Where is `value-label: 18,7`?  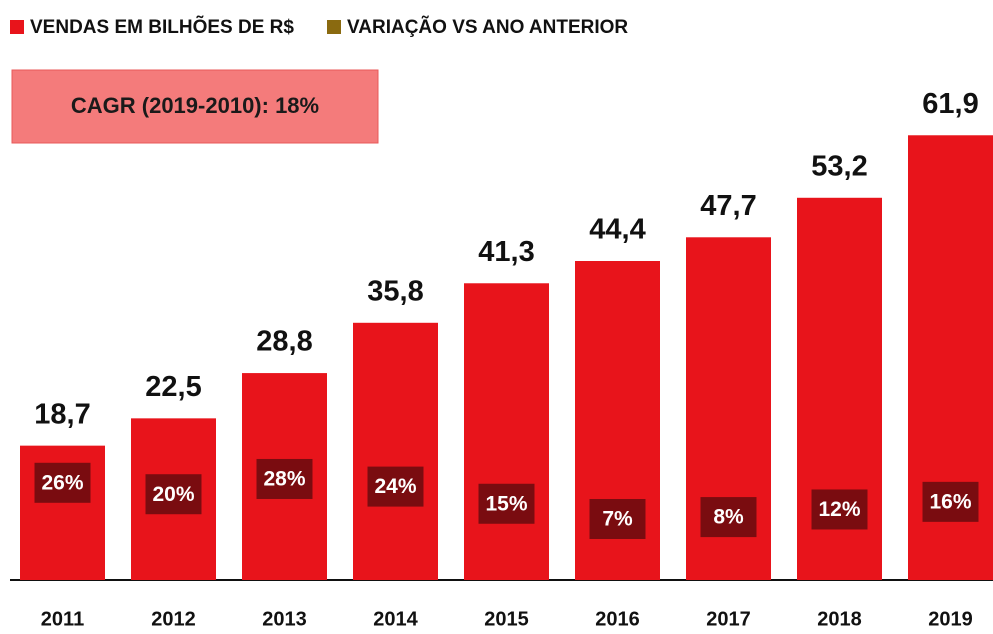 value-label: 18,7 is located at coordinates (62, 414).